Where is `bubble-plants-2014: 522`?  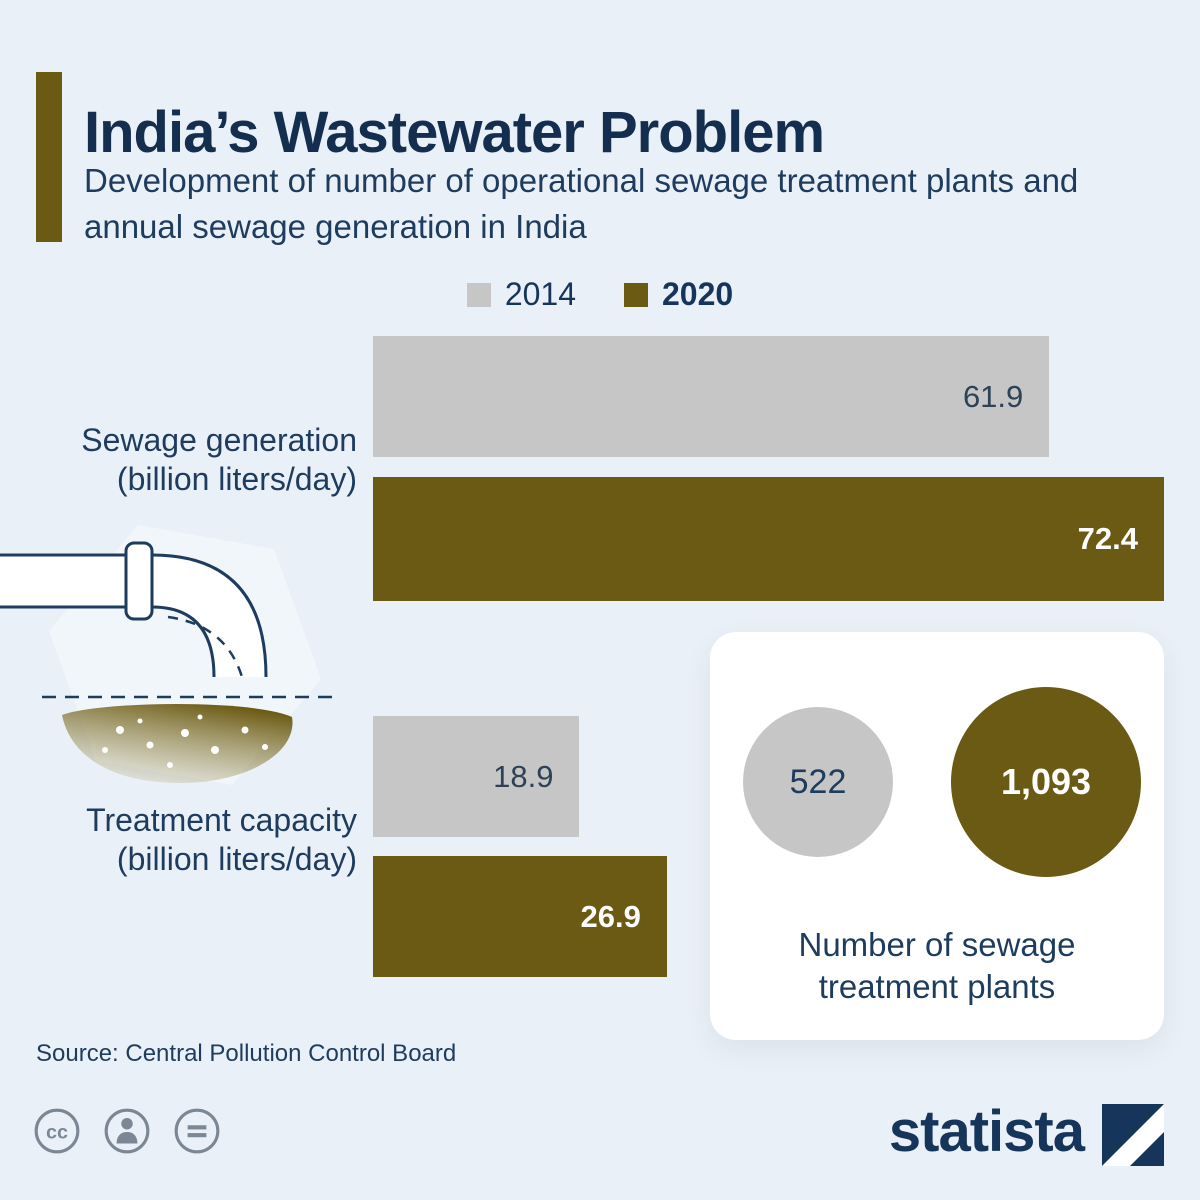 bubble-plants-2014: 522 is located at coordinates (818, 782).